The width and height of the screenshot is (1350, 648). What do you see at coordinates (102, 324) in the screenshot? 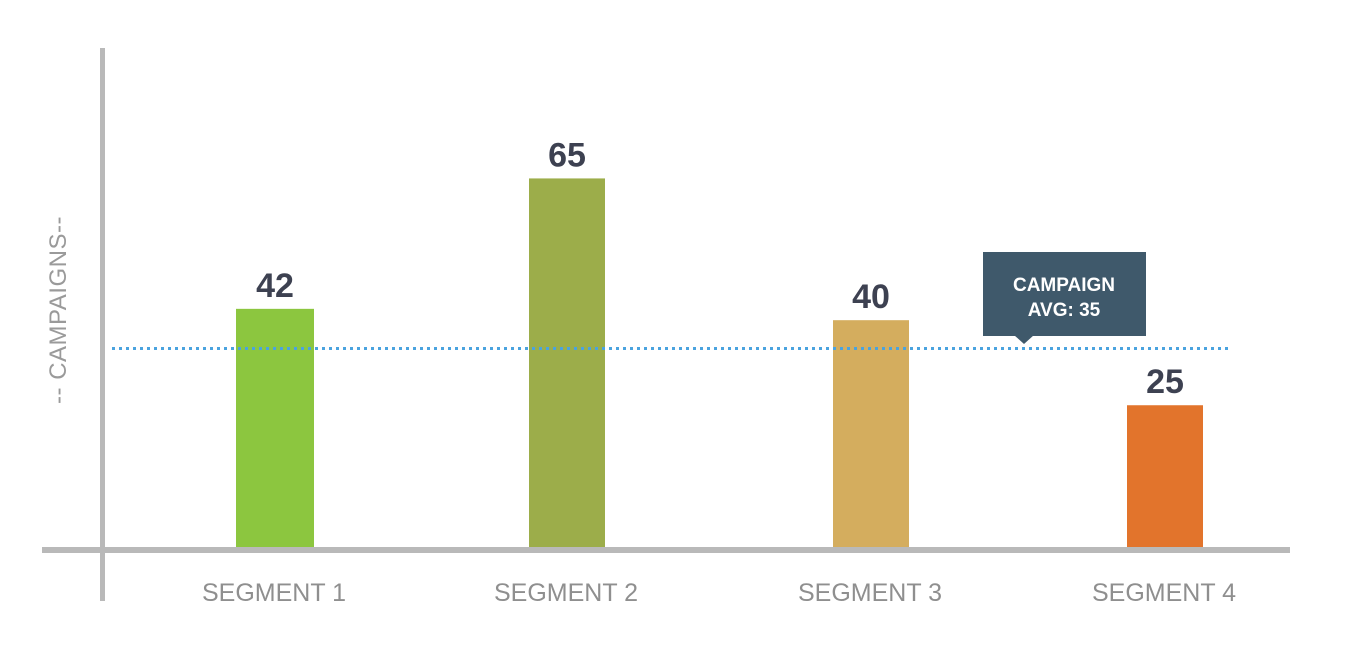
I see `y-axis-line` at bounding box center [102, 324].